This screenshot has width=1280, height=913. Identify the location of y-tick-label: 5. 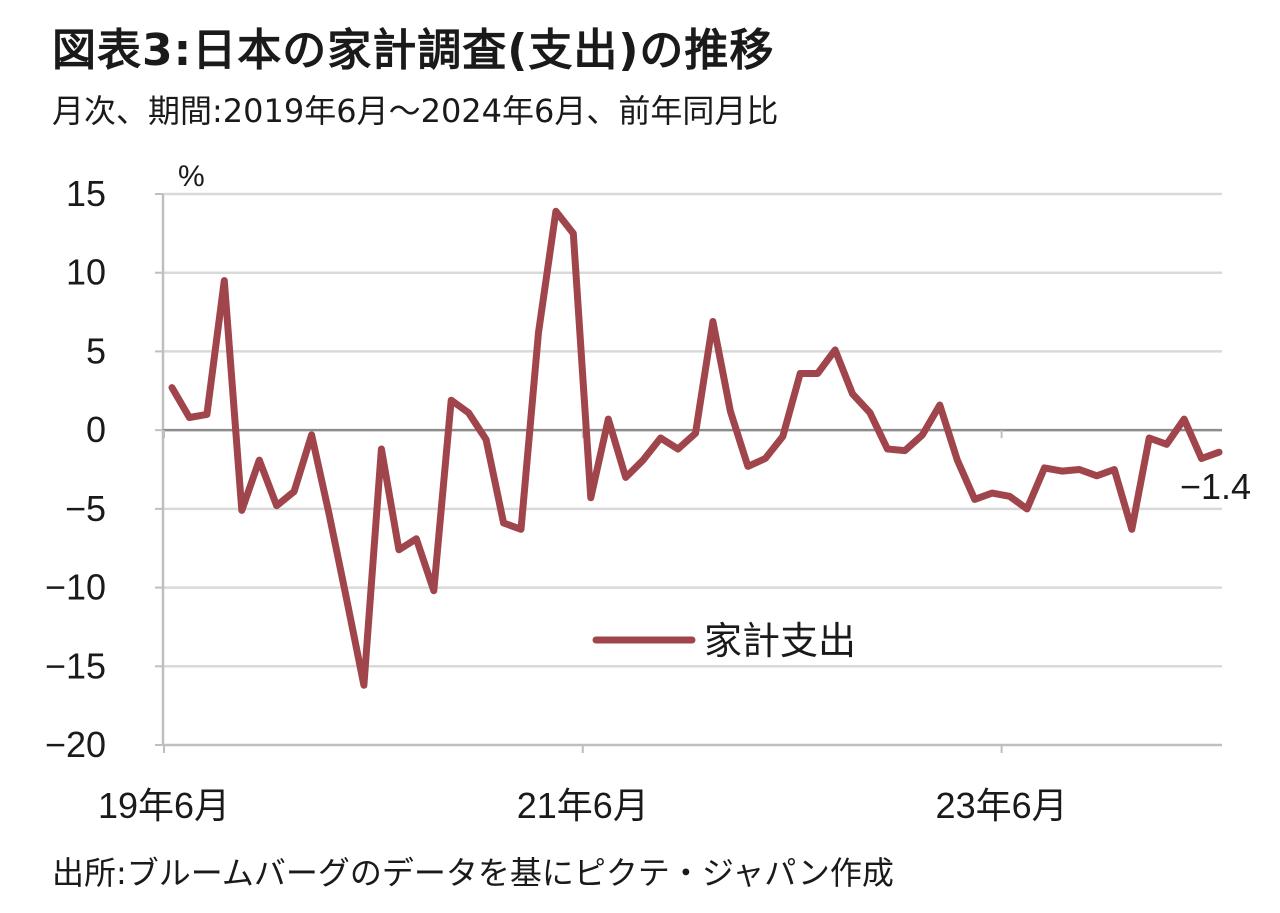
(96, 350).